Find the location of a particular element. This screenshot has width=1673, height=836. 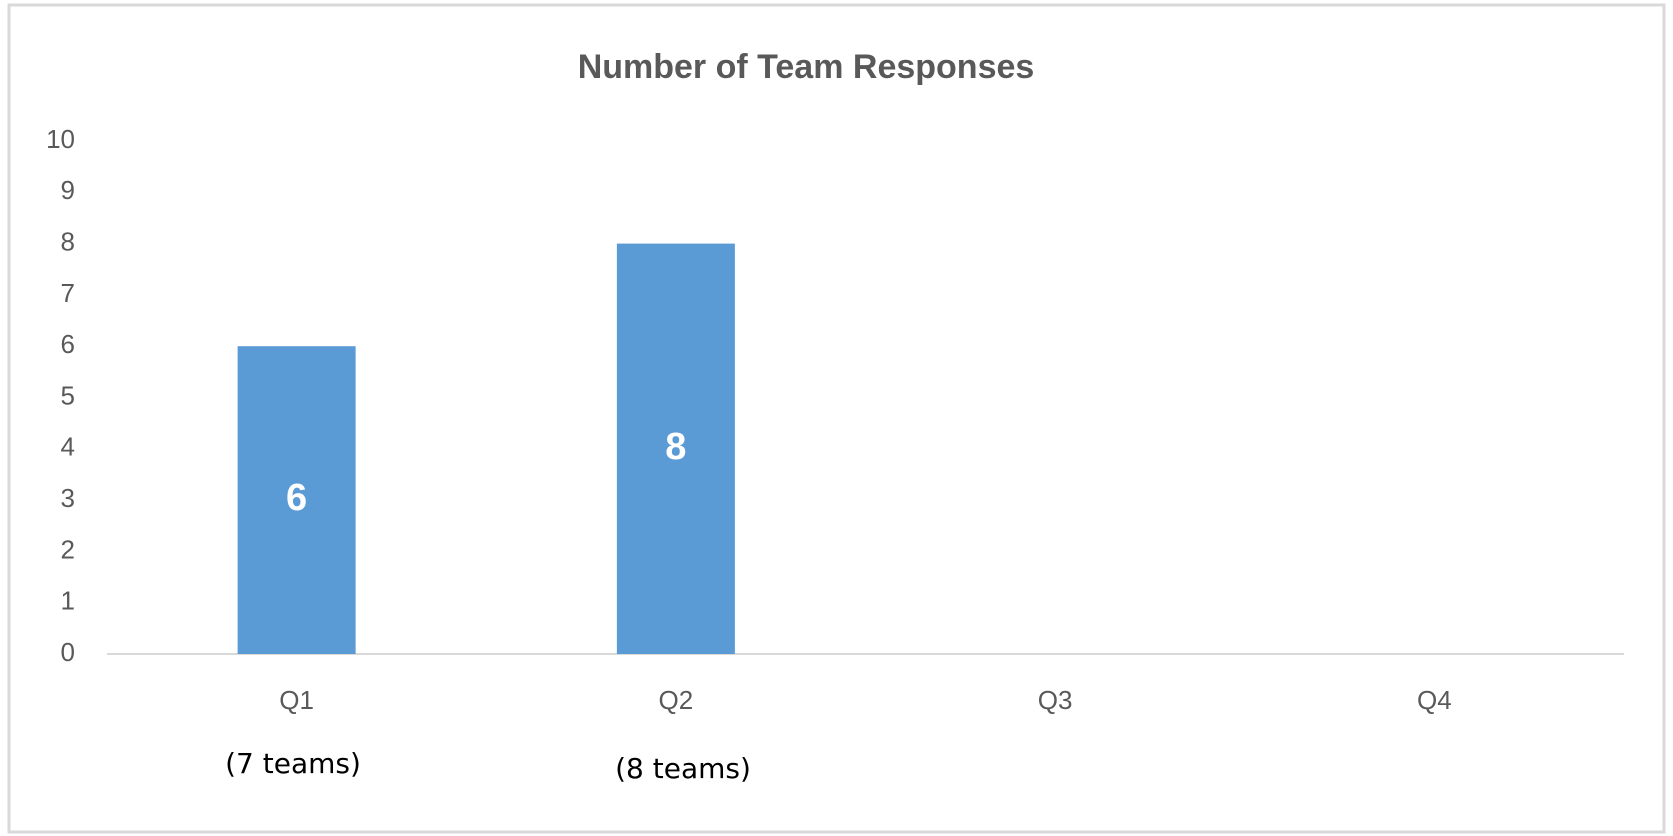

value-label: 6 is located at coordinates (296, 498).